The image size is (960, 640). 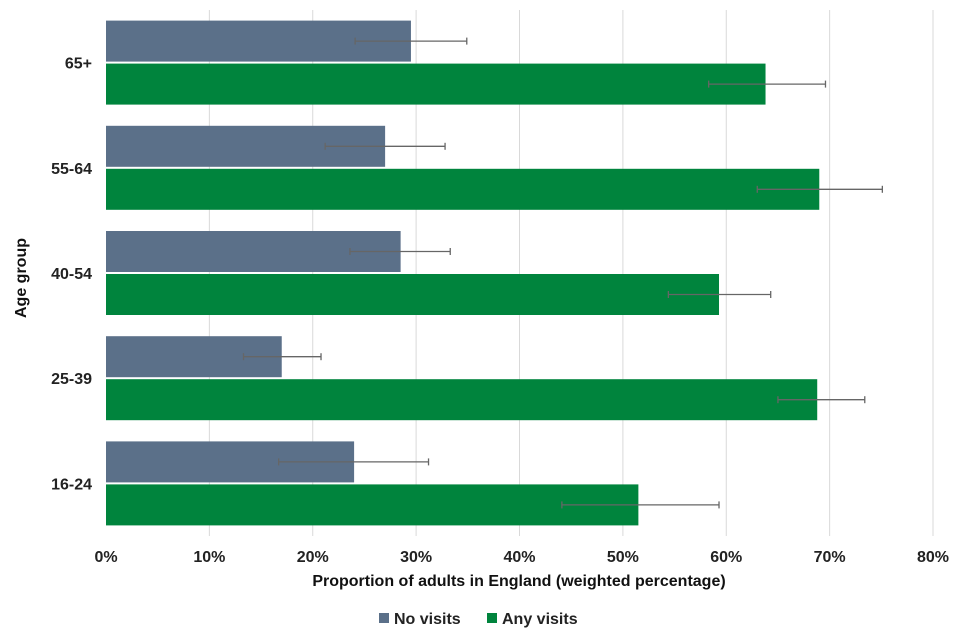 What do you see at coordinates (71, 379) in the screenshot?
I see `y-tick-label: 25-39` at bounding box center [71, 379].